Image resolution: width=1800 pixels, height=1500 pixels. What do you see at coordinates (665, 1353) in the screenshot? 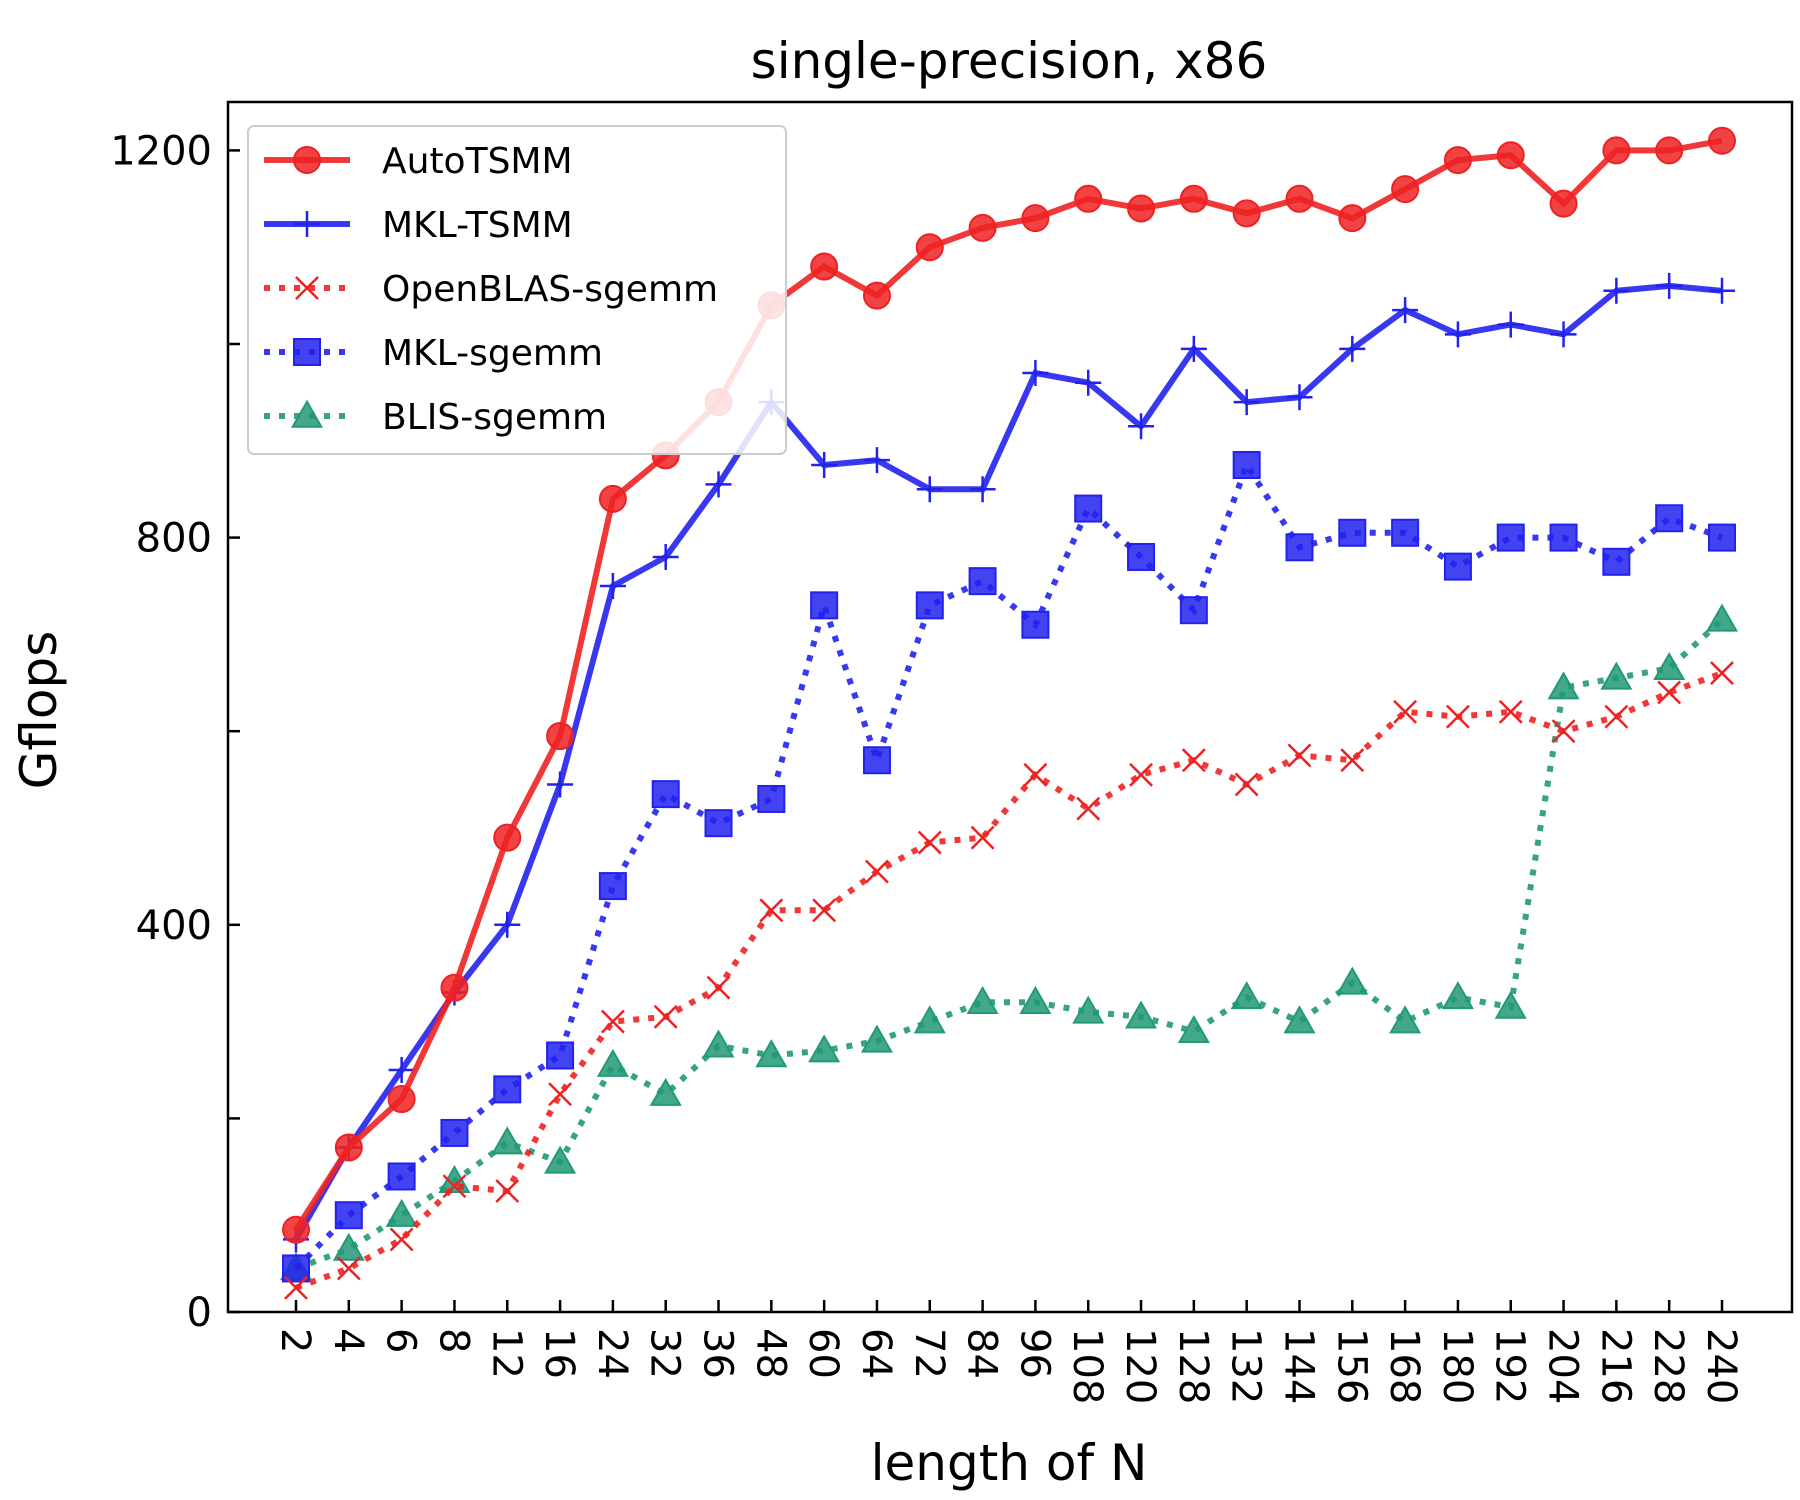
I see `x-tick-label: 32` at bounding box center [665, 1353].